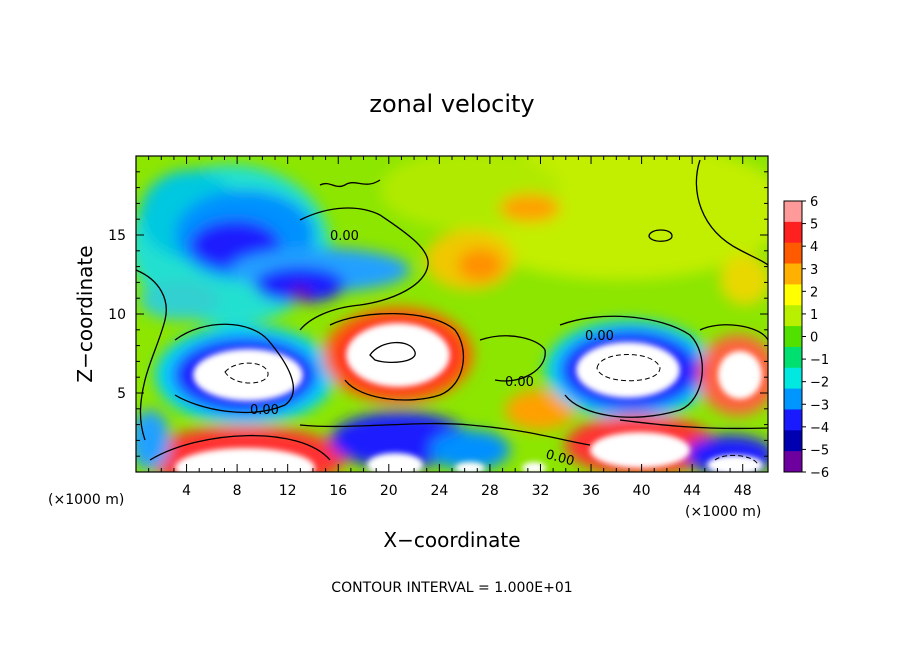 The image size is (904, 654). I want to click on x-tick-label: 28, so click(490, 491).